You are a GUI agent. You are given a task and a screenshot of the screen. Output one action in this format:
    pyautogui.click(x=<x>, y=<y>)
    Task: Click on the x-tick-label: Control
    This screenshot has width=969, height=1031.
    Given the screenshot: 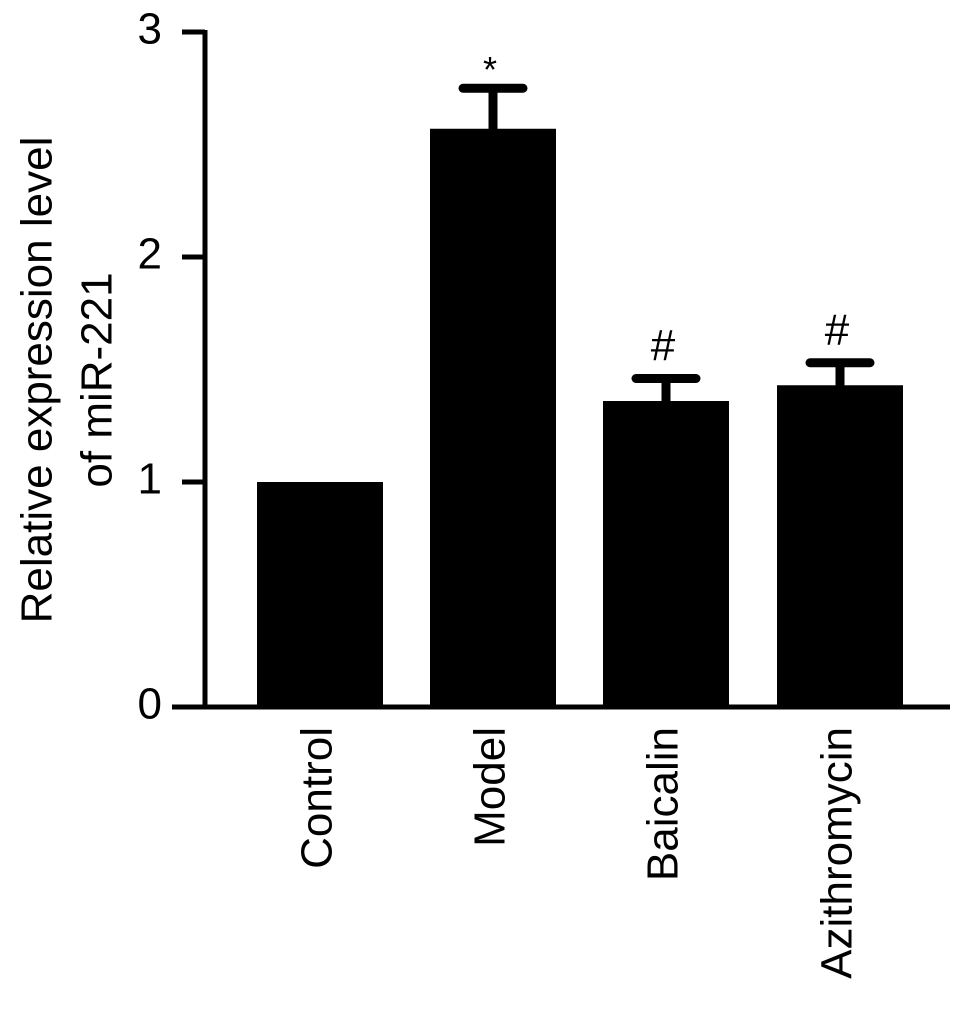 What is the action you would take?
    pyautogui.click(x=317, y=798)
    